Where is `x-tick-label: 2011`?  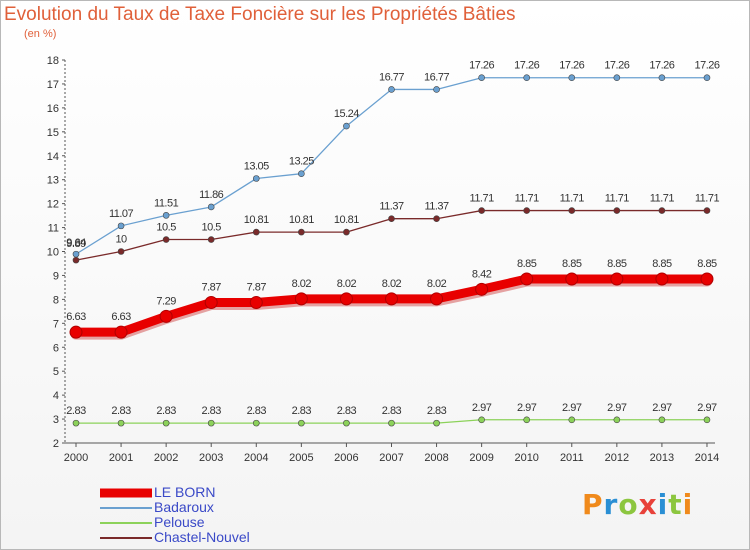
x-tick-label: 2011 is located at coordinates (572, 458).